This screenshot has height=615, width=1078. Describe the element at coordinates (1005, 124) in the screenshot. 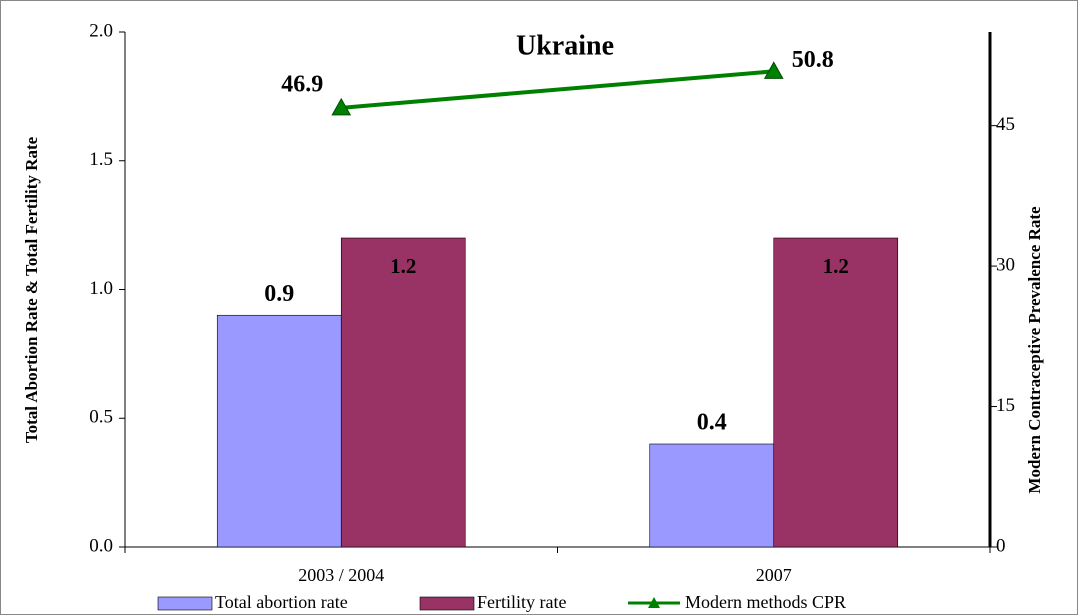

I see `y2-tick-label: 45` at that location.